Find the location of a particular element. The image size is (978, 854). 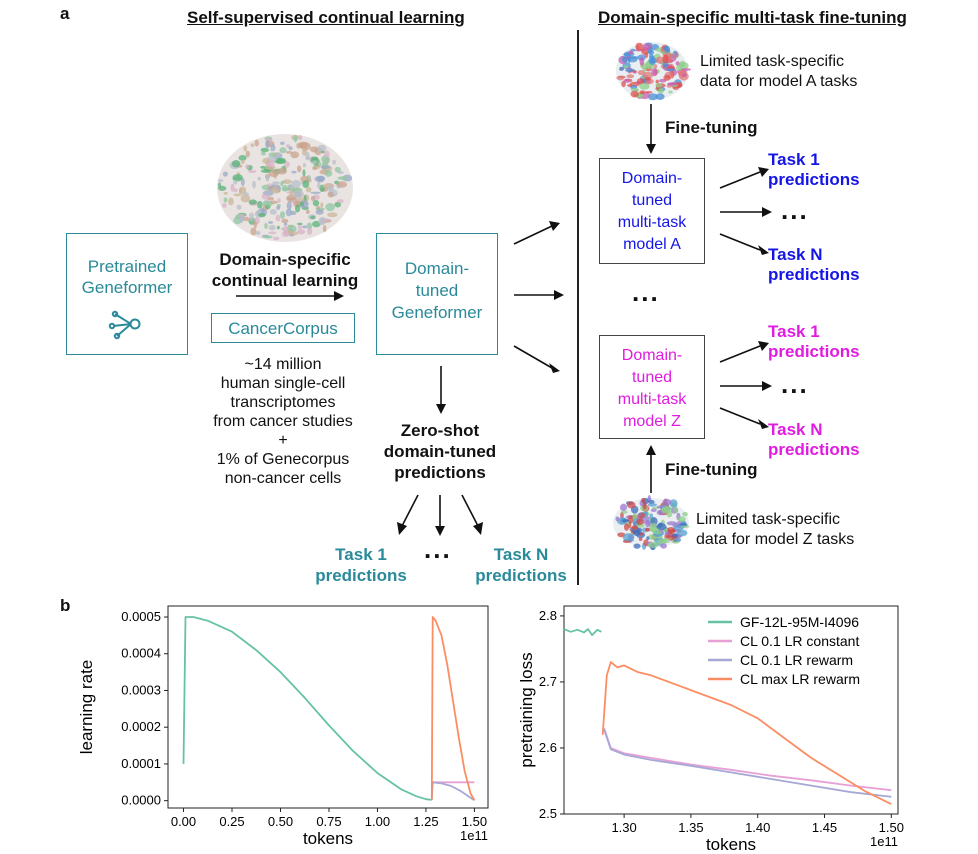

y-tick-label: 2.8 is located at coordinates (548, 615).